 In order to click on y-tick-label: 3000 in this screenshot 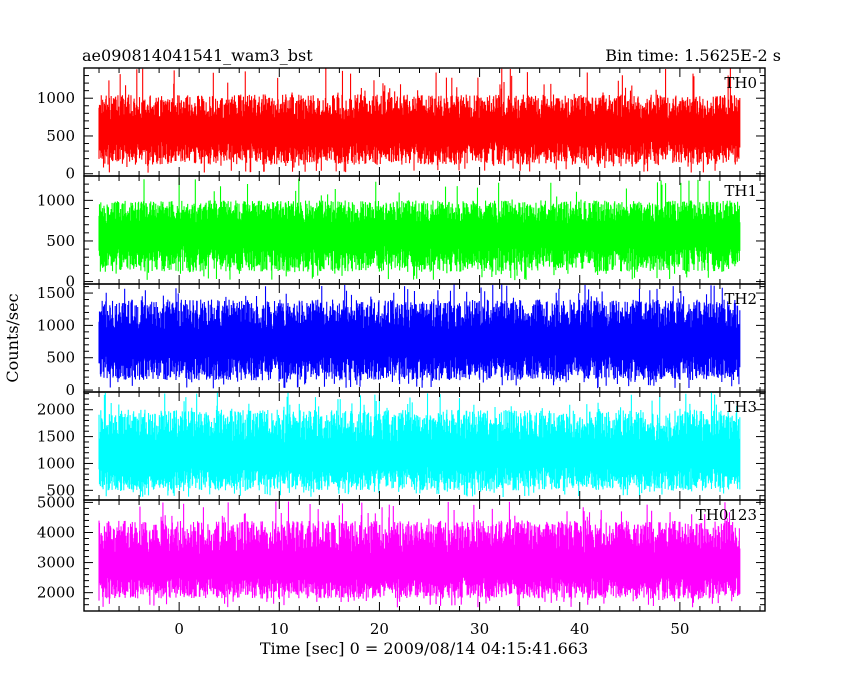, I will do `click(56, 563)`.